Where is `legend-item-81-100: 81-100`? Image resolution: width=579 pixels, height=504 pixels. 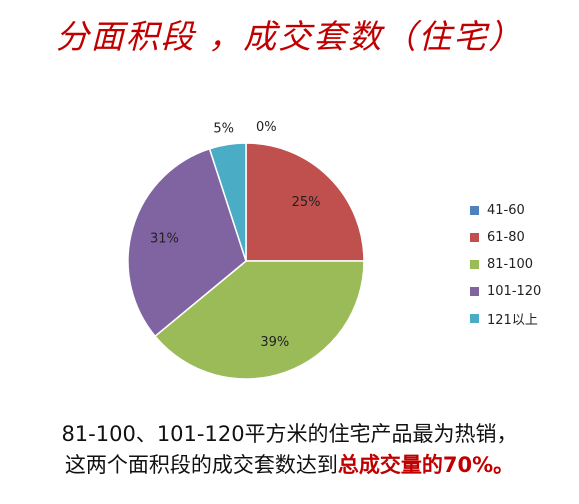
legend-item-81-100: 81-100 is located at coordinates (505, 264).